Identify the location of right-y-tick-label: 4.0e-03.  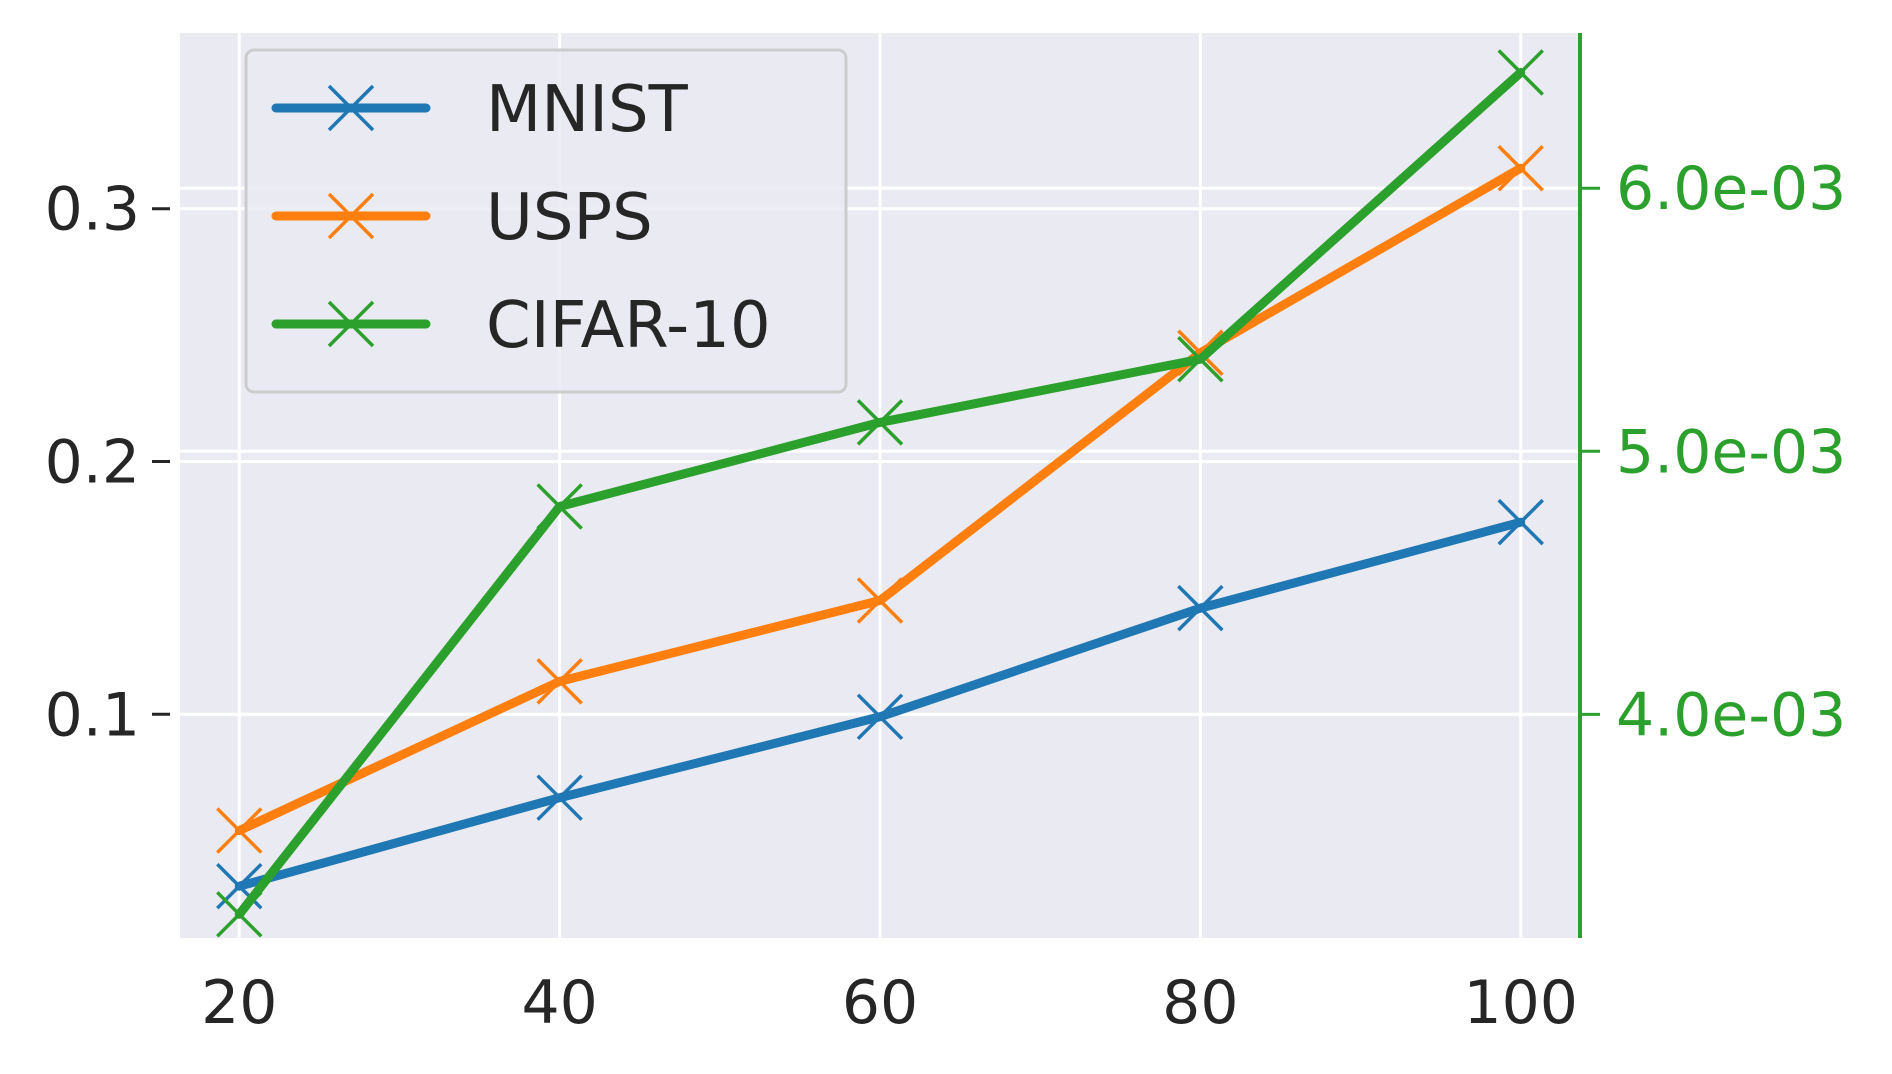
(1731, 715).